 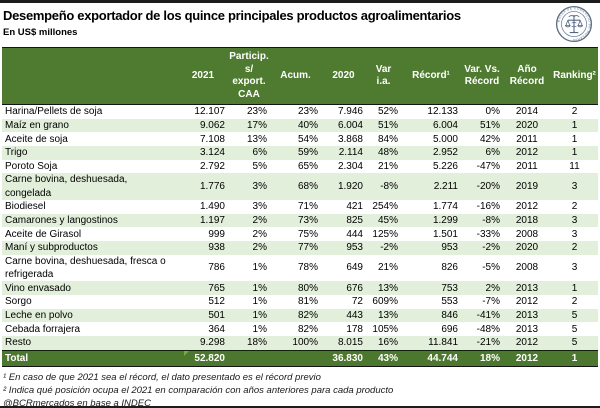 I want to click on var-ia-cell: 84%, so click(x=387, y=139).